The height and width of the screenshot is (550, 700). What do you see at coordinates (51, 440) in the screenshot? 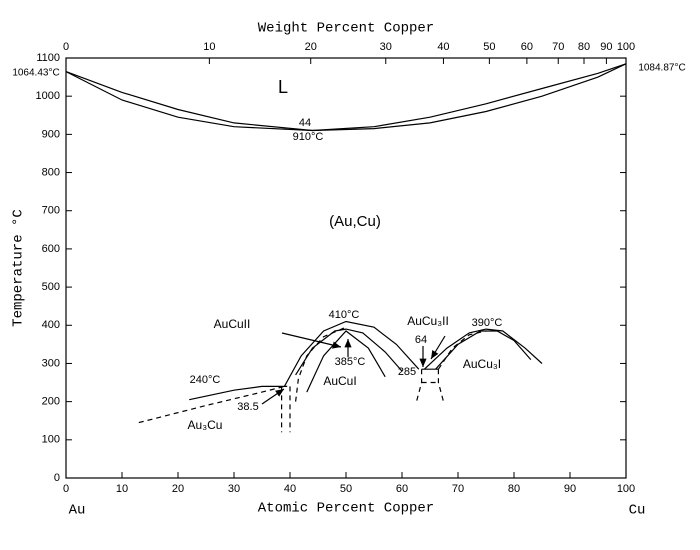
I see `y-tick-label: 100` at bounding box center [51, 440].